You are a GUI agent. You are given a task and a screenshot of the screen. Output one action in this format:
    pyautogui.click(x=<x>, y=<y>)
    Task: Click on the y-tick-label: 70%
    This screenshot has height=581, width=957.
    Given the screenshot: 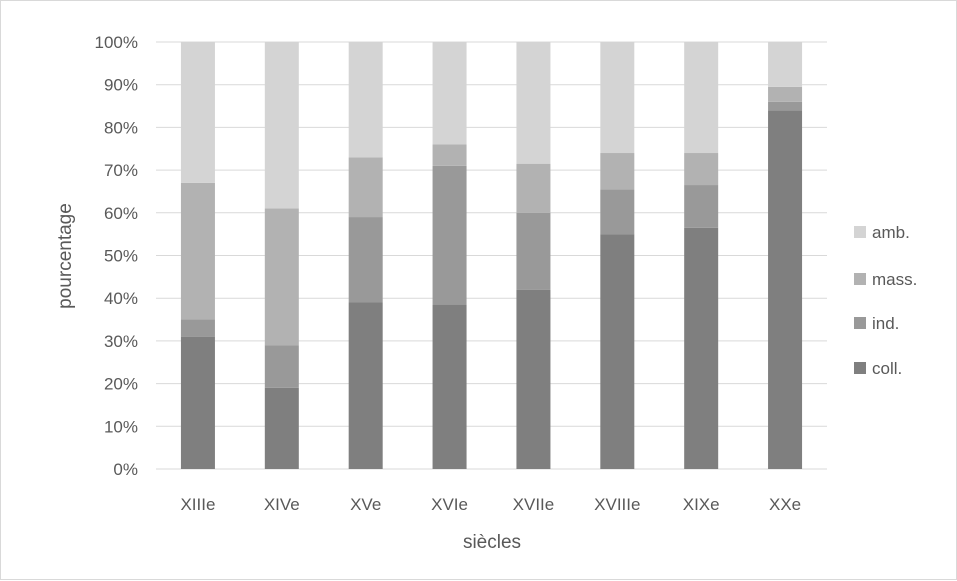 What is the action you would take?
    pyautogui.click(x=121, y=170)
    